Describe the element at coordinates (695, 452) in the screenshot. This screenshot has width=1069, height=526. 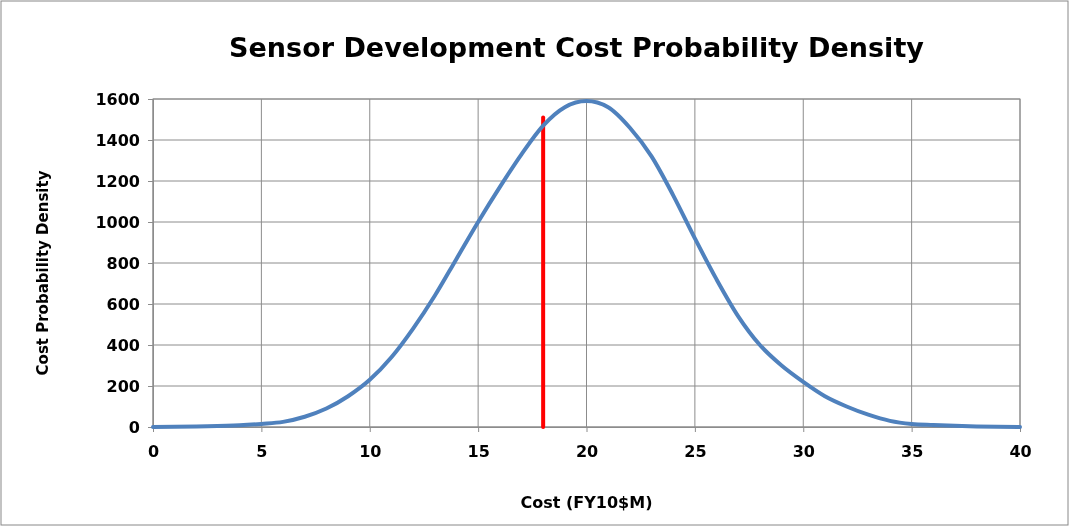
I see `x-tick-label: 25` at that location.